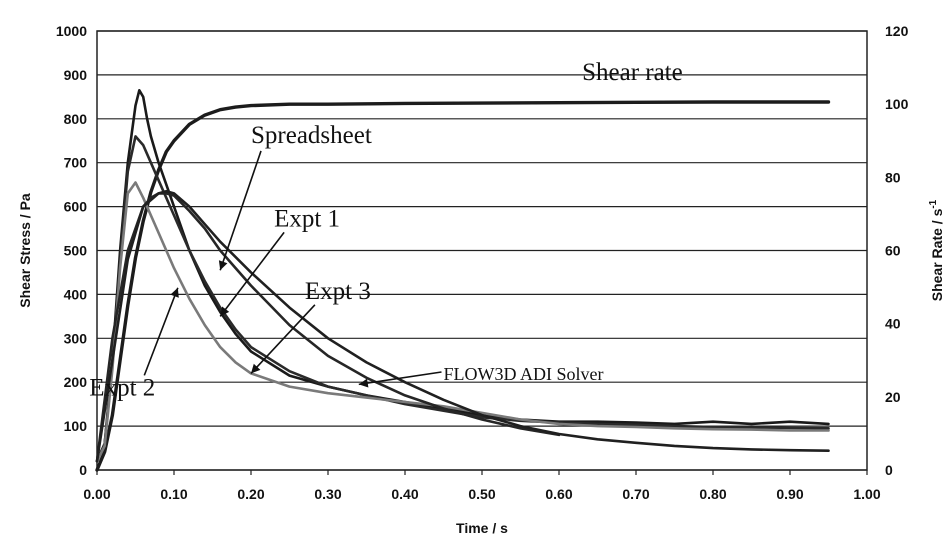 The image size is (951, 545). I want to click on expt1-label-arrowhead, so click(225, 311).